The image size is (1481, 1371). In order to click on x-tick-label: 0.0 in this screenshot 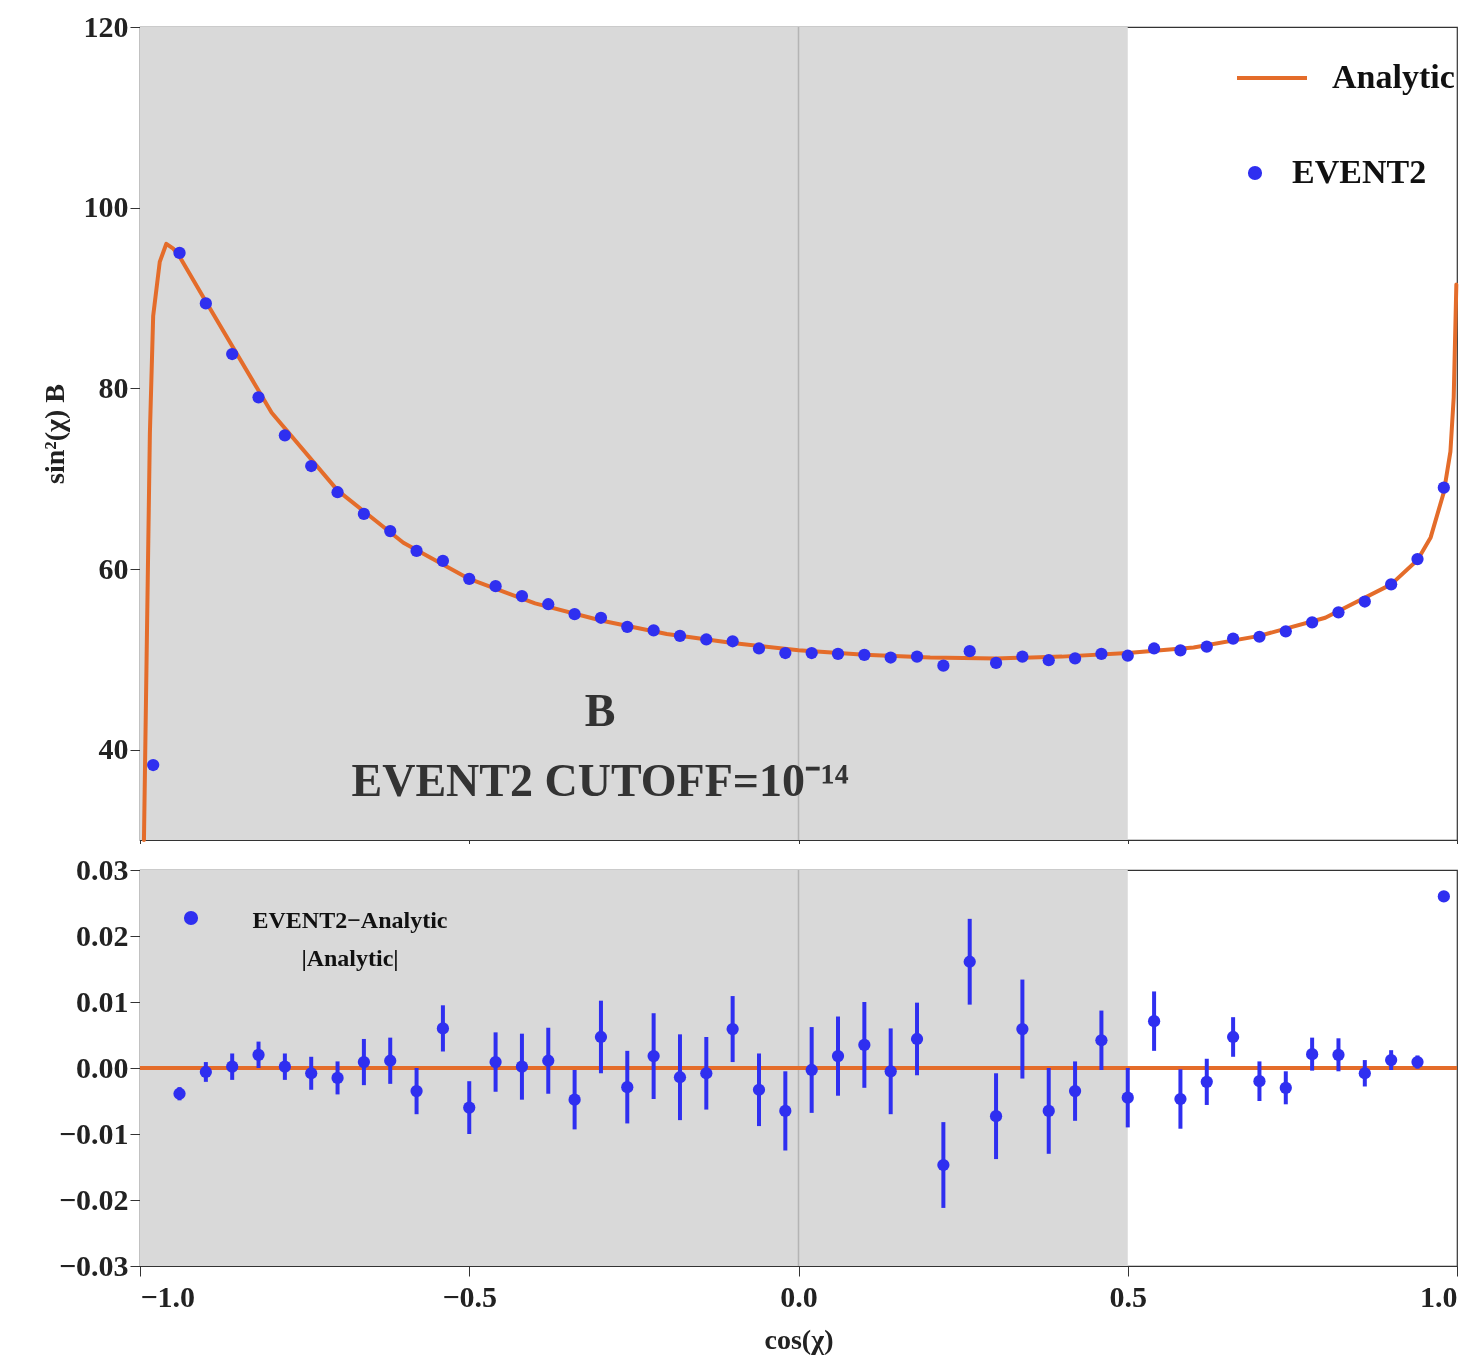, I will do `click(799, 1296)`.